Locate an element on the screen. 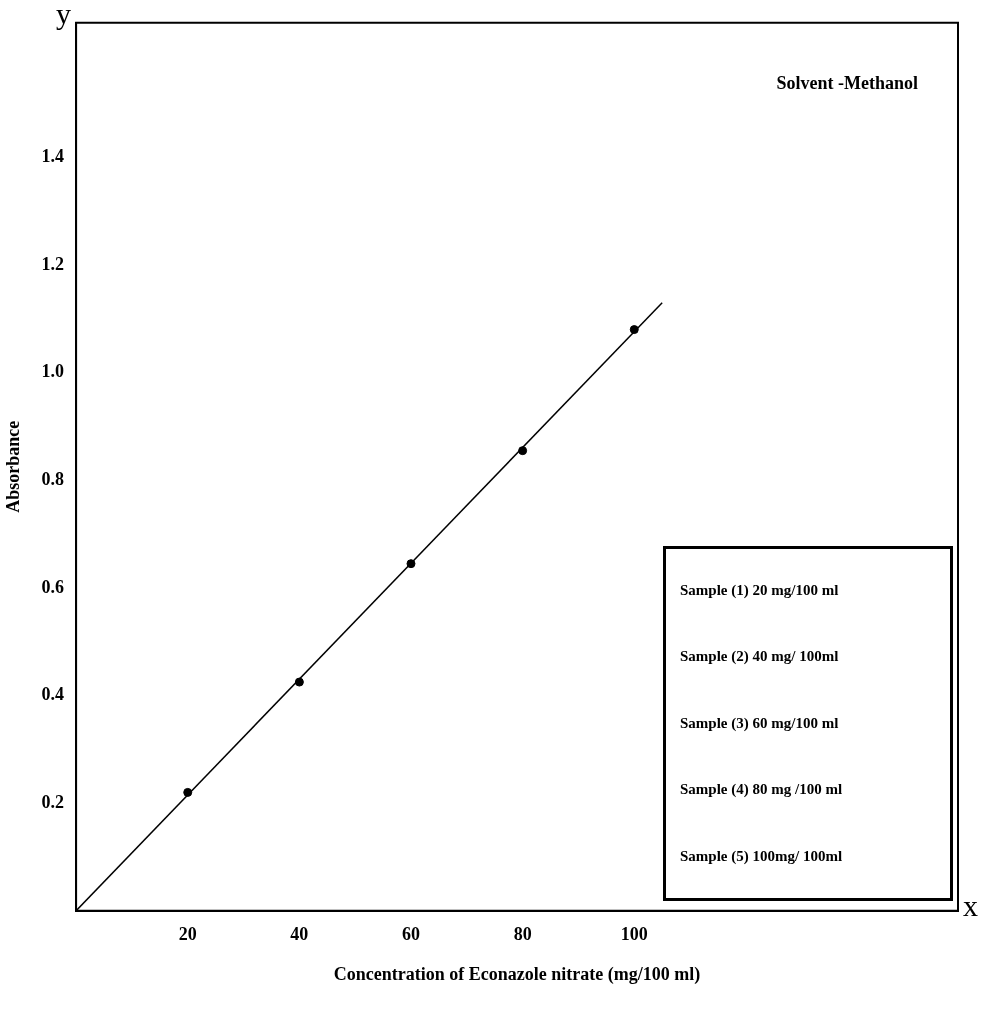  text: y is located at coordinates (64, 15).